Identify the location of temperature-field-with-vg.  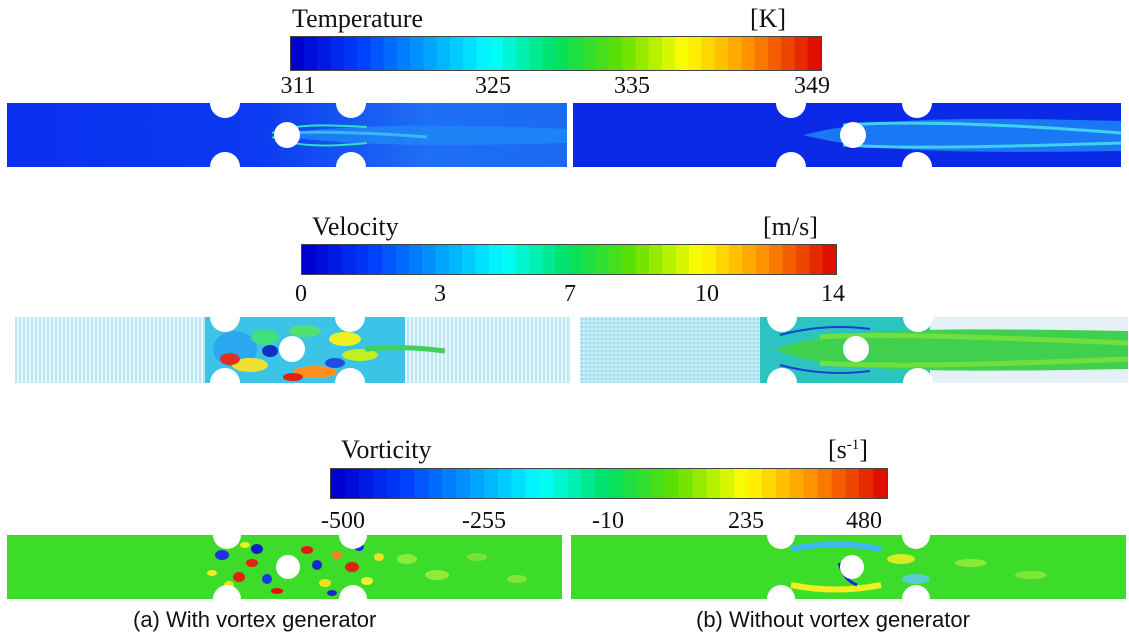
(287, 135).